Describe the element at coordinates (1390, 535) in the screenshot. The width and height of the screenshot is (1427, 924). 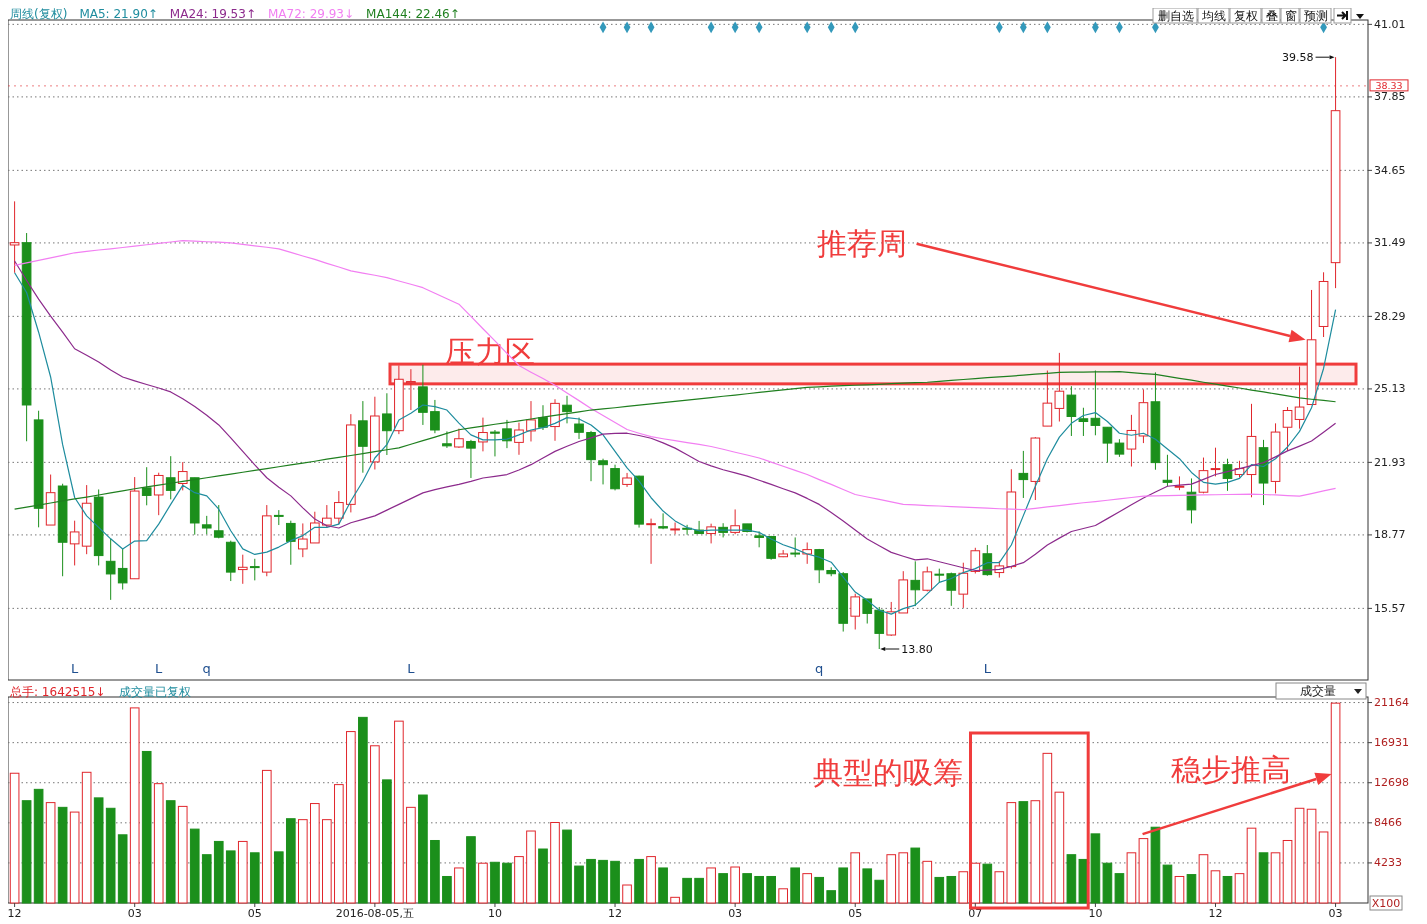
I see `y-tick-label: 18.77` at that location.